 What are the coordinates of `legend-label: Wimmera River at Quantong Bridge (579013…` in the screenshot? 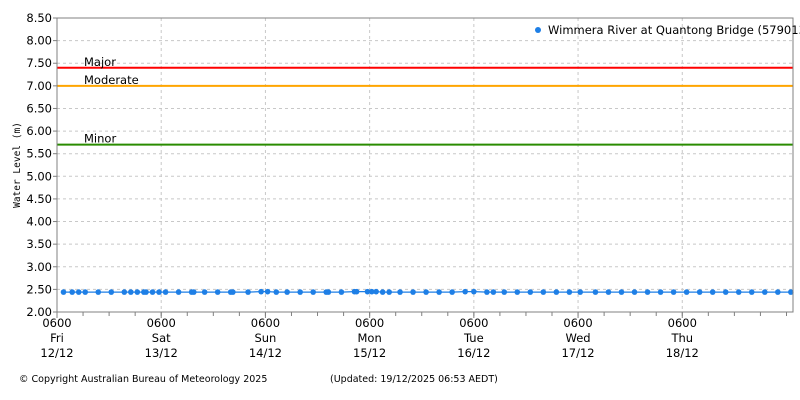 It's located at (674, 30).